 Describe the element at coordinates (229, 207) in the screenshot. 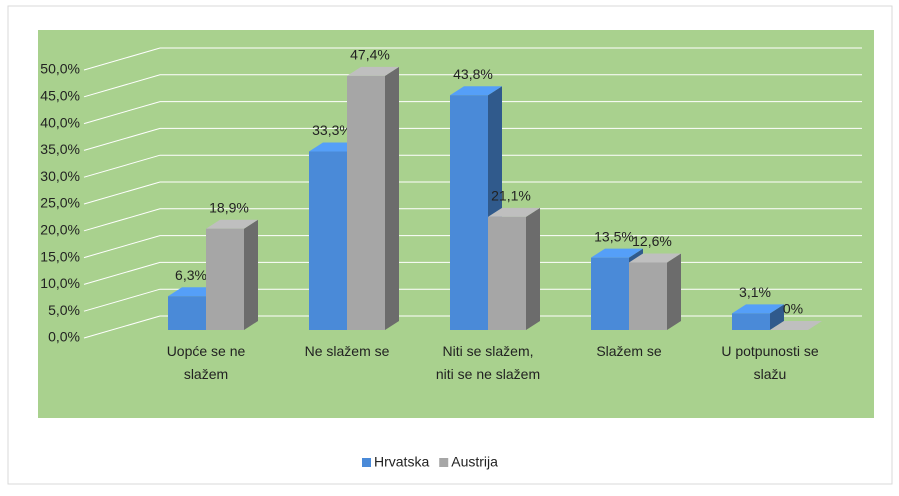

I see `value-label: 18,9%` at that location.